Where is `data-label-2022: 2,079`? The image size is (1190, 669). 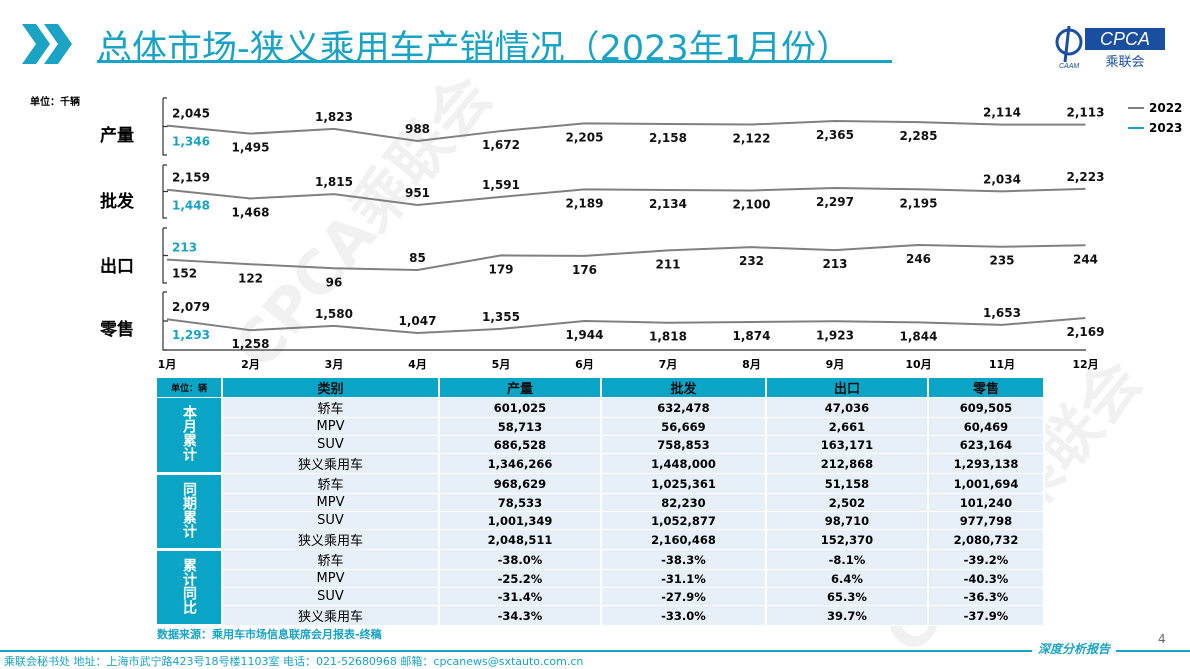 data-label-2022: 2,079 is located at coordinates (191, 307).